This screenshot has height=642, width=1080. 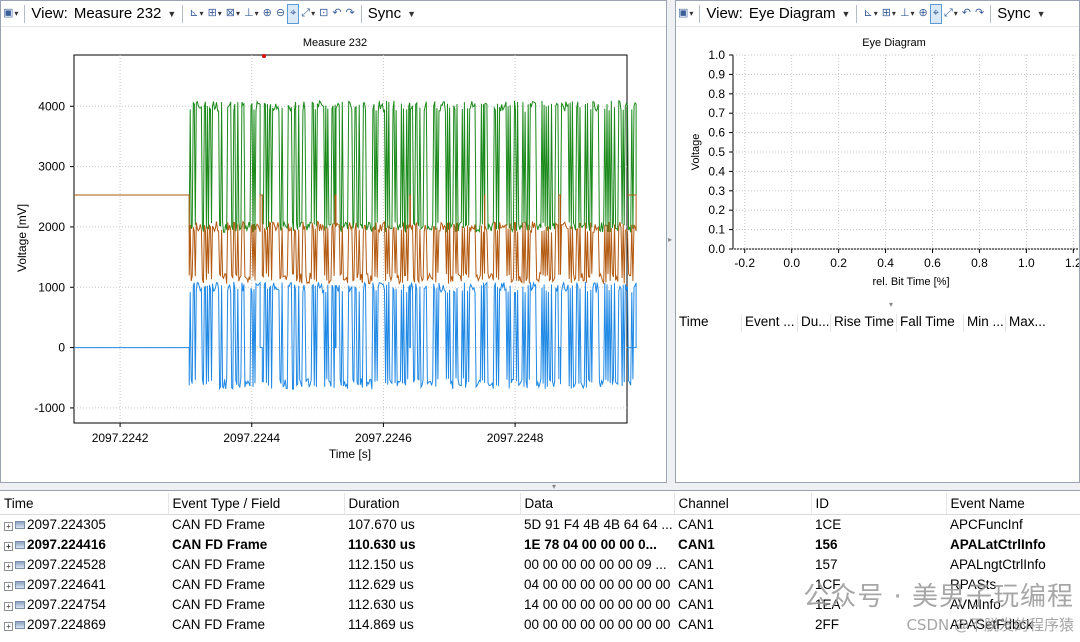 I want to click on cell-channel-text: CAN1, so click(x=696, y=544).